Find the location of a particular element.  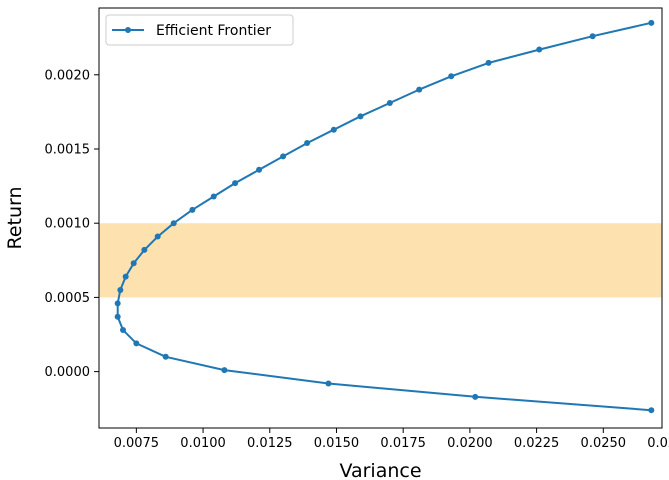

x-tick-label: 0.0275 is located at coordinates (658, 443).